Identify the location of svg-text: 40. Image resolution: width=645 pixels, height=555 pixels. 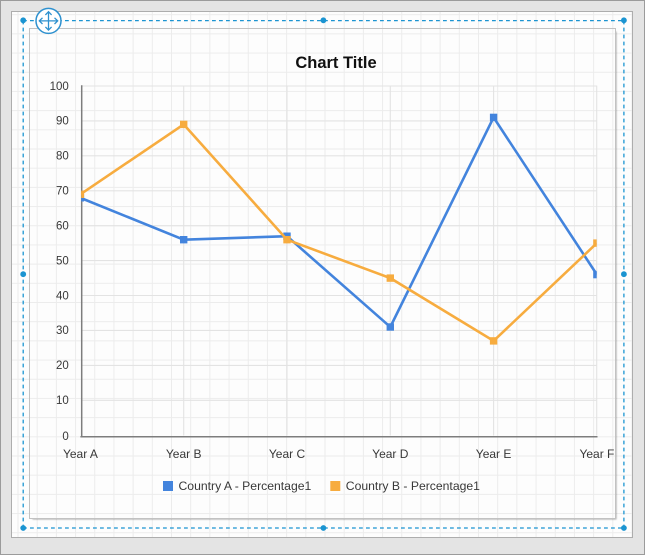
(62, 296).